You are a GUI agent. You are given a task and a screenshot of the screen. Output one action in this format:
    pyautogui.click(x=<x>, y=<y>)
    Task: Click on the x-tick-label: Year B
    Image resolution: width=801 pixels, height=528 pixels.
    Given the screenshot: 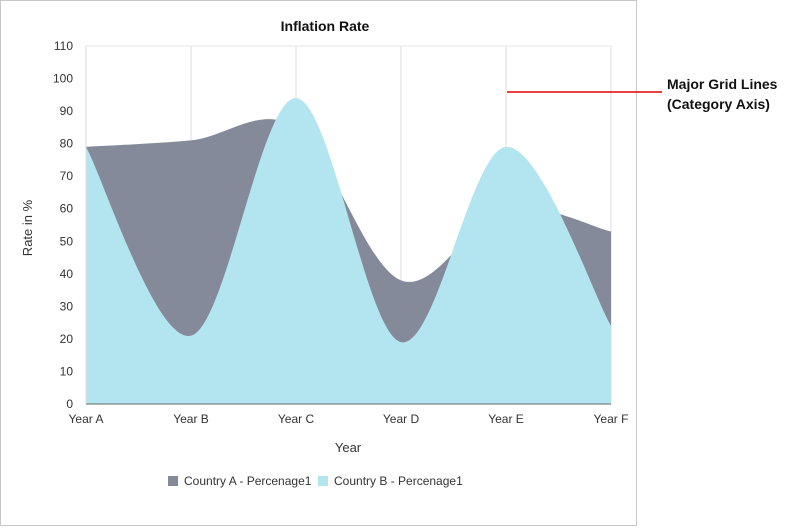 What is the action you would take?
    pyautogui.click(x=191, y=419)
    